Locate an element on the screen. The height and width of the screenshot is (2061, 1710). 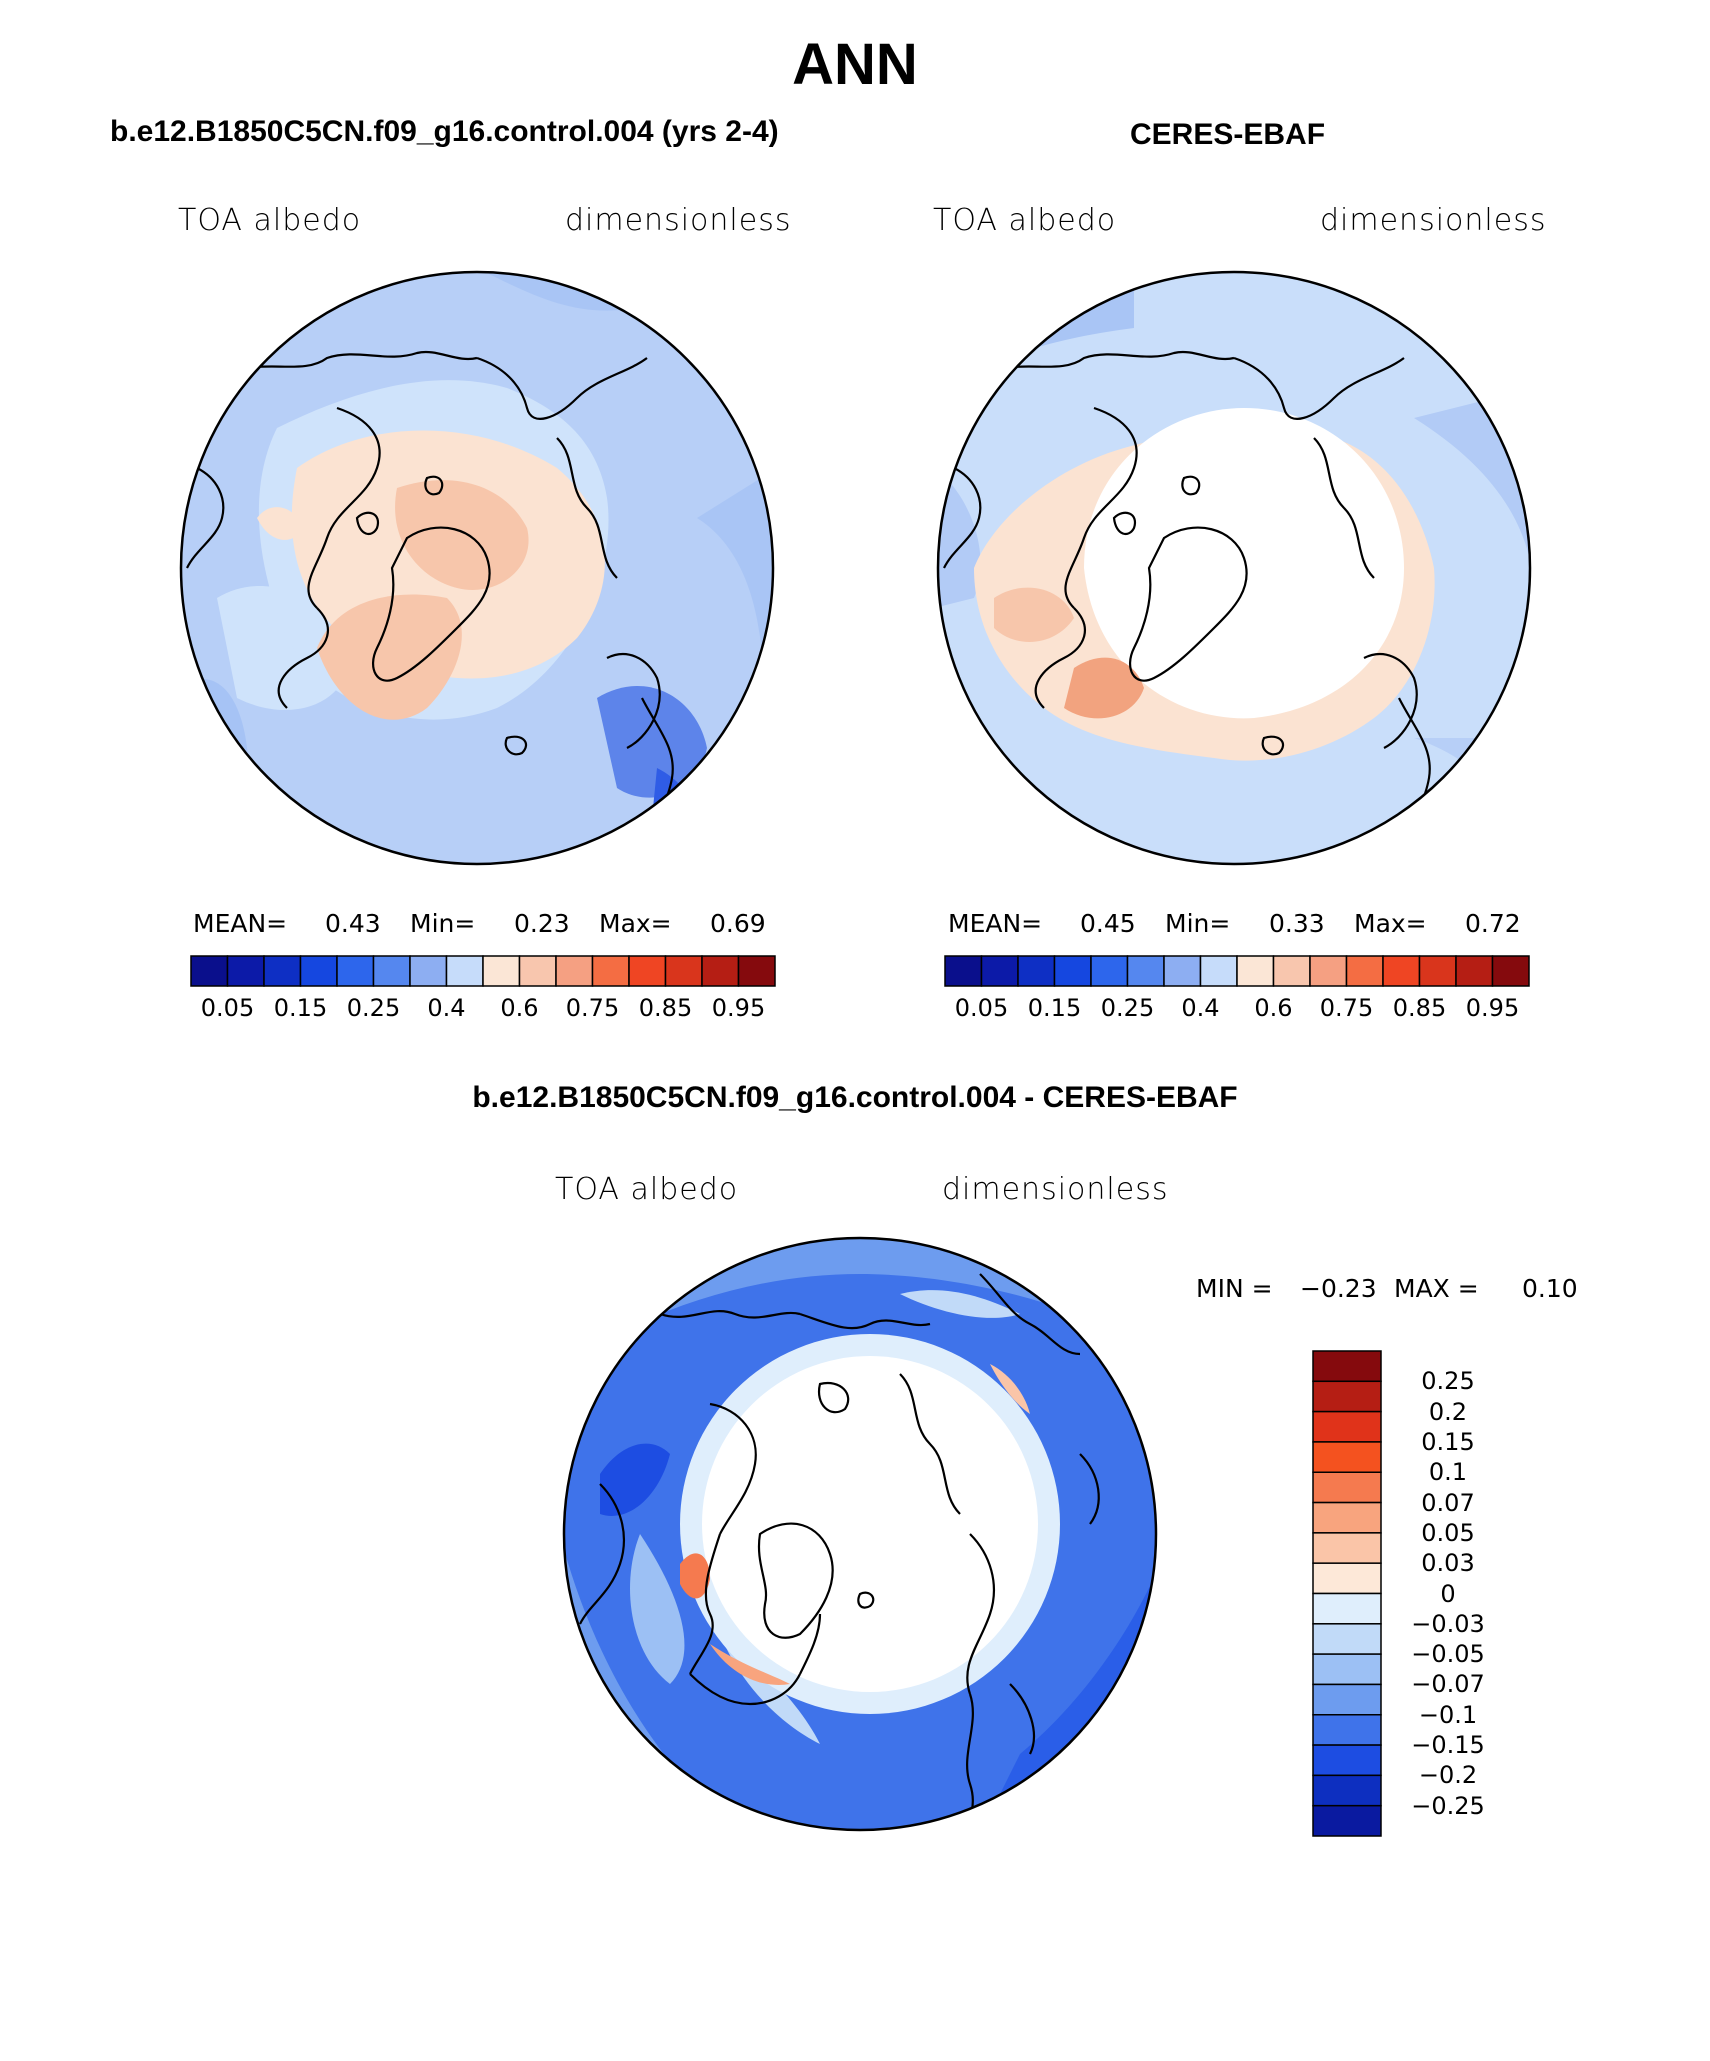
colorbar-model-tick-label: 0.75 is located at coordinates (592, 1008).